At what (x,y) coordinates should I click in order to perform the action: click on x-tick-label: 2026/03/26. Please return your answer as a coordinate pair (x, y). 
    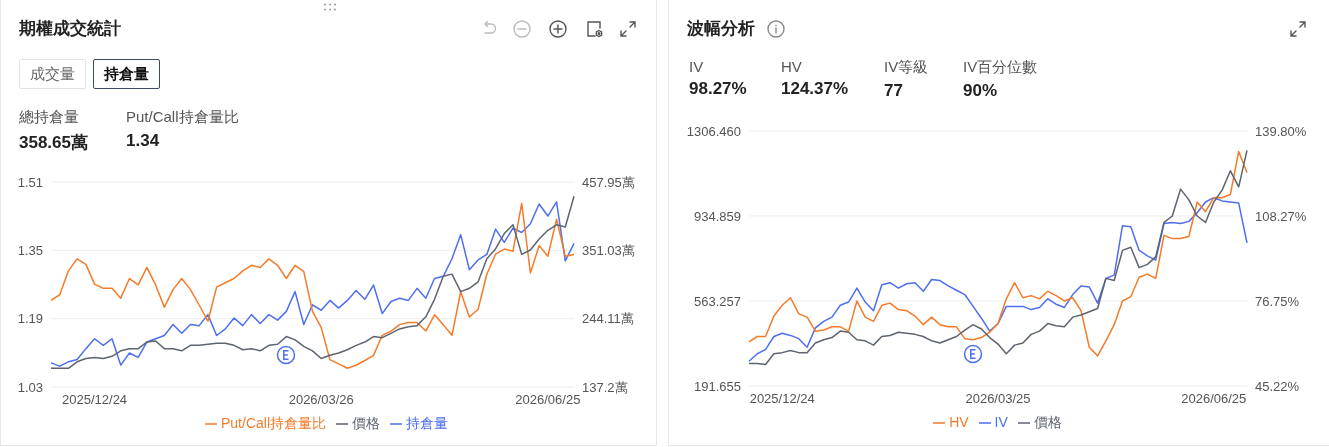
    Looking at the image, I should click on (321, 400).